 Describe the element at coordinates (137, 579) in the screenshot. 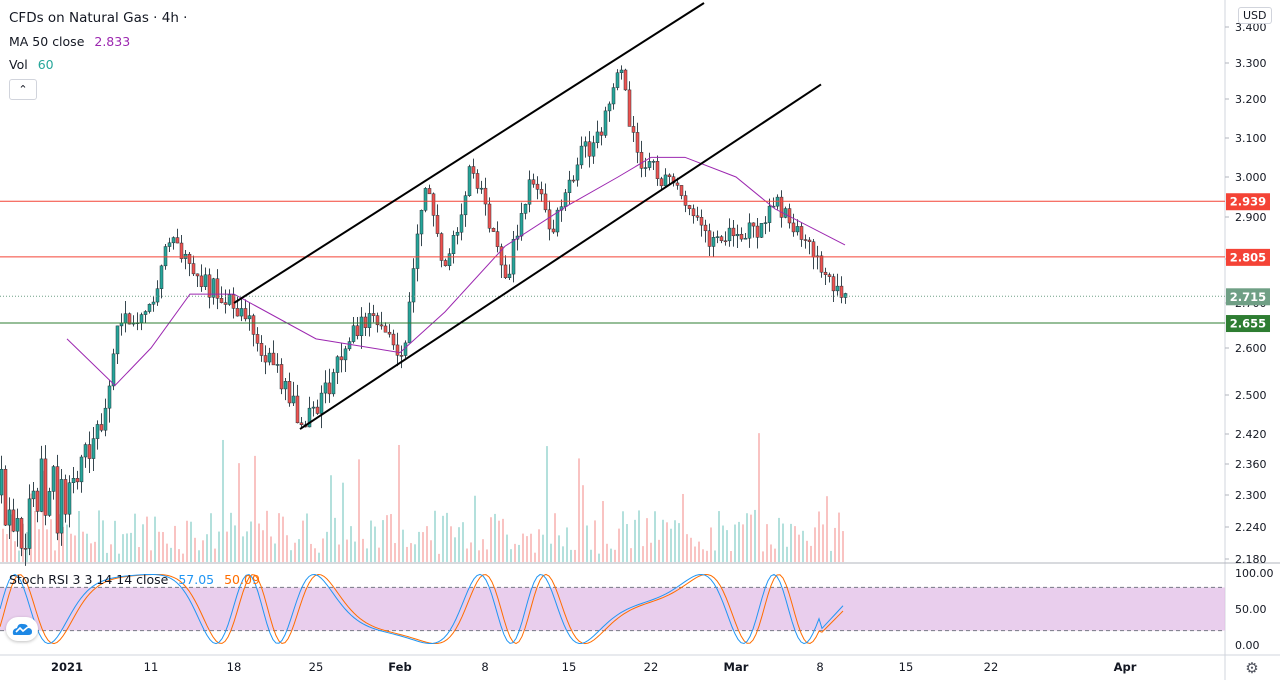

I see `stoch-legend: Stoch RSI 3 3 14 14 close 57.05 50.09` at that location.